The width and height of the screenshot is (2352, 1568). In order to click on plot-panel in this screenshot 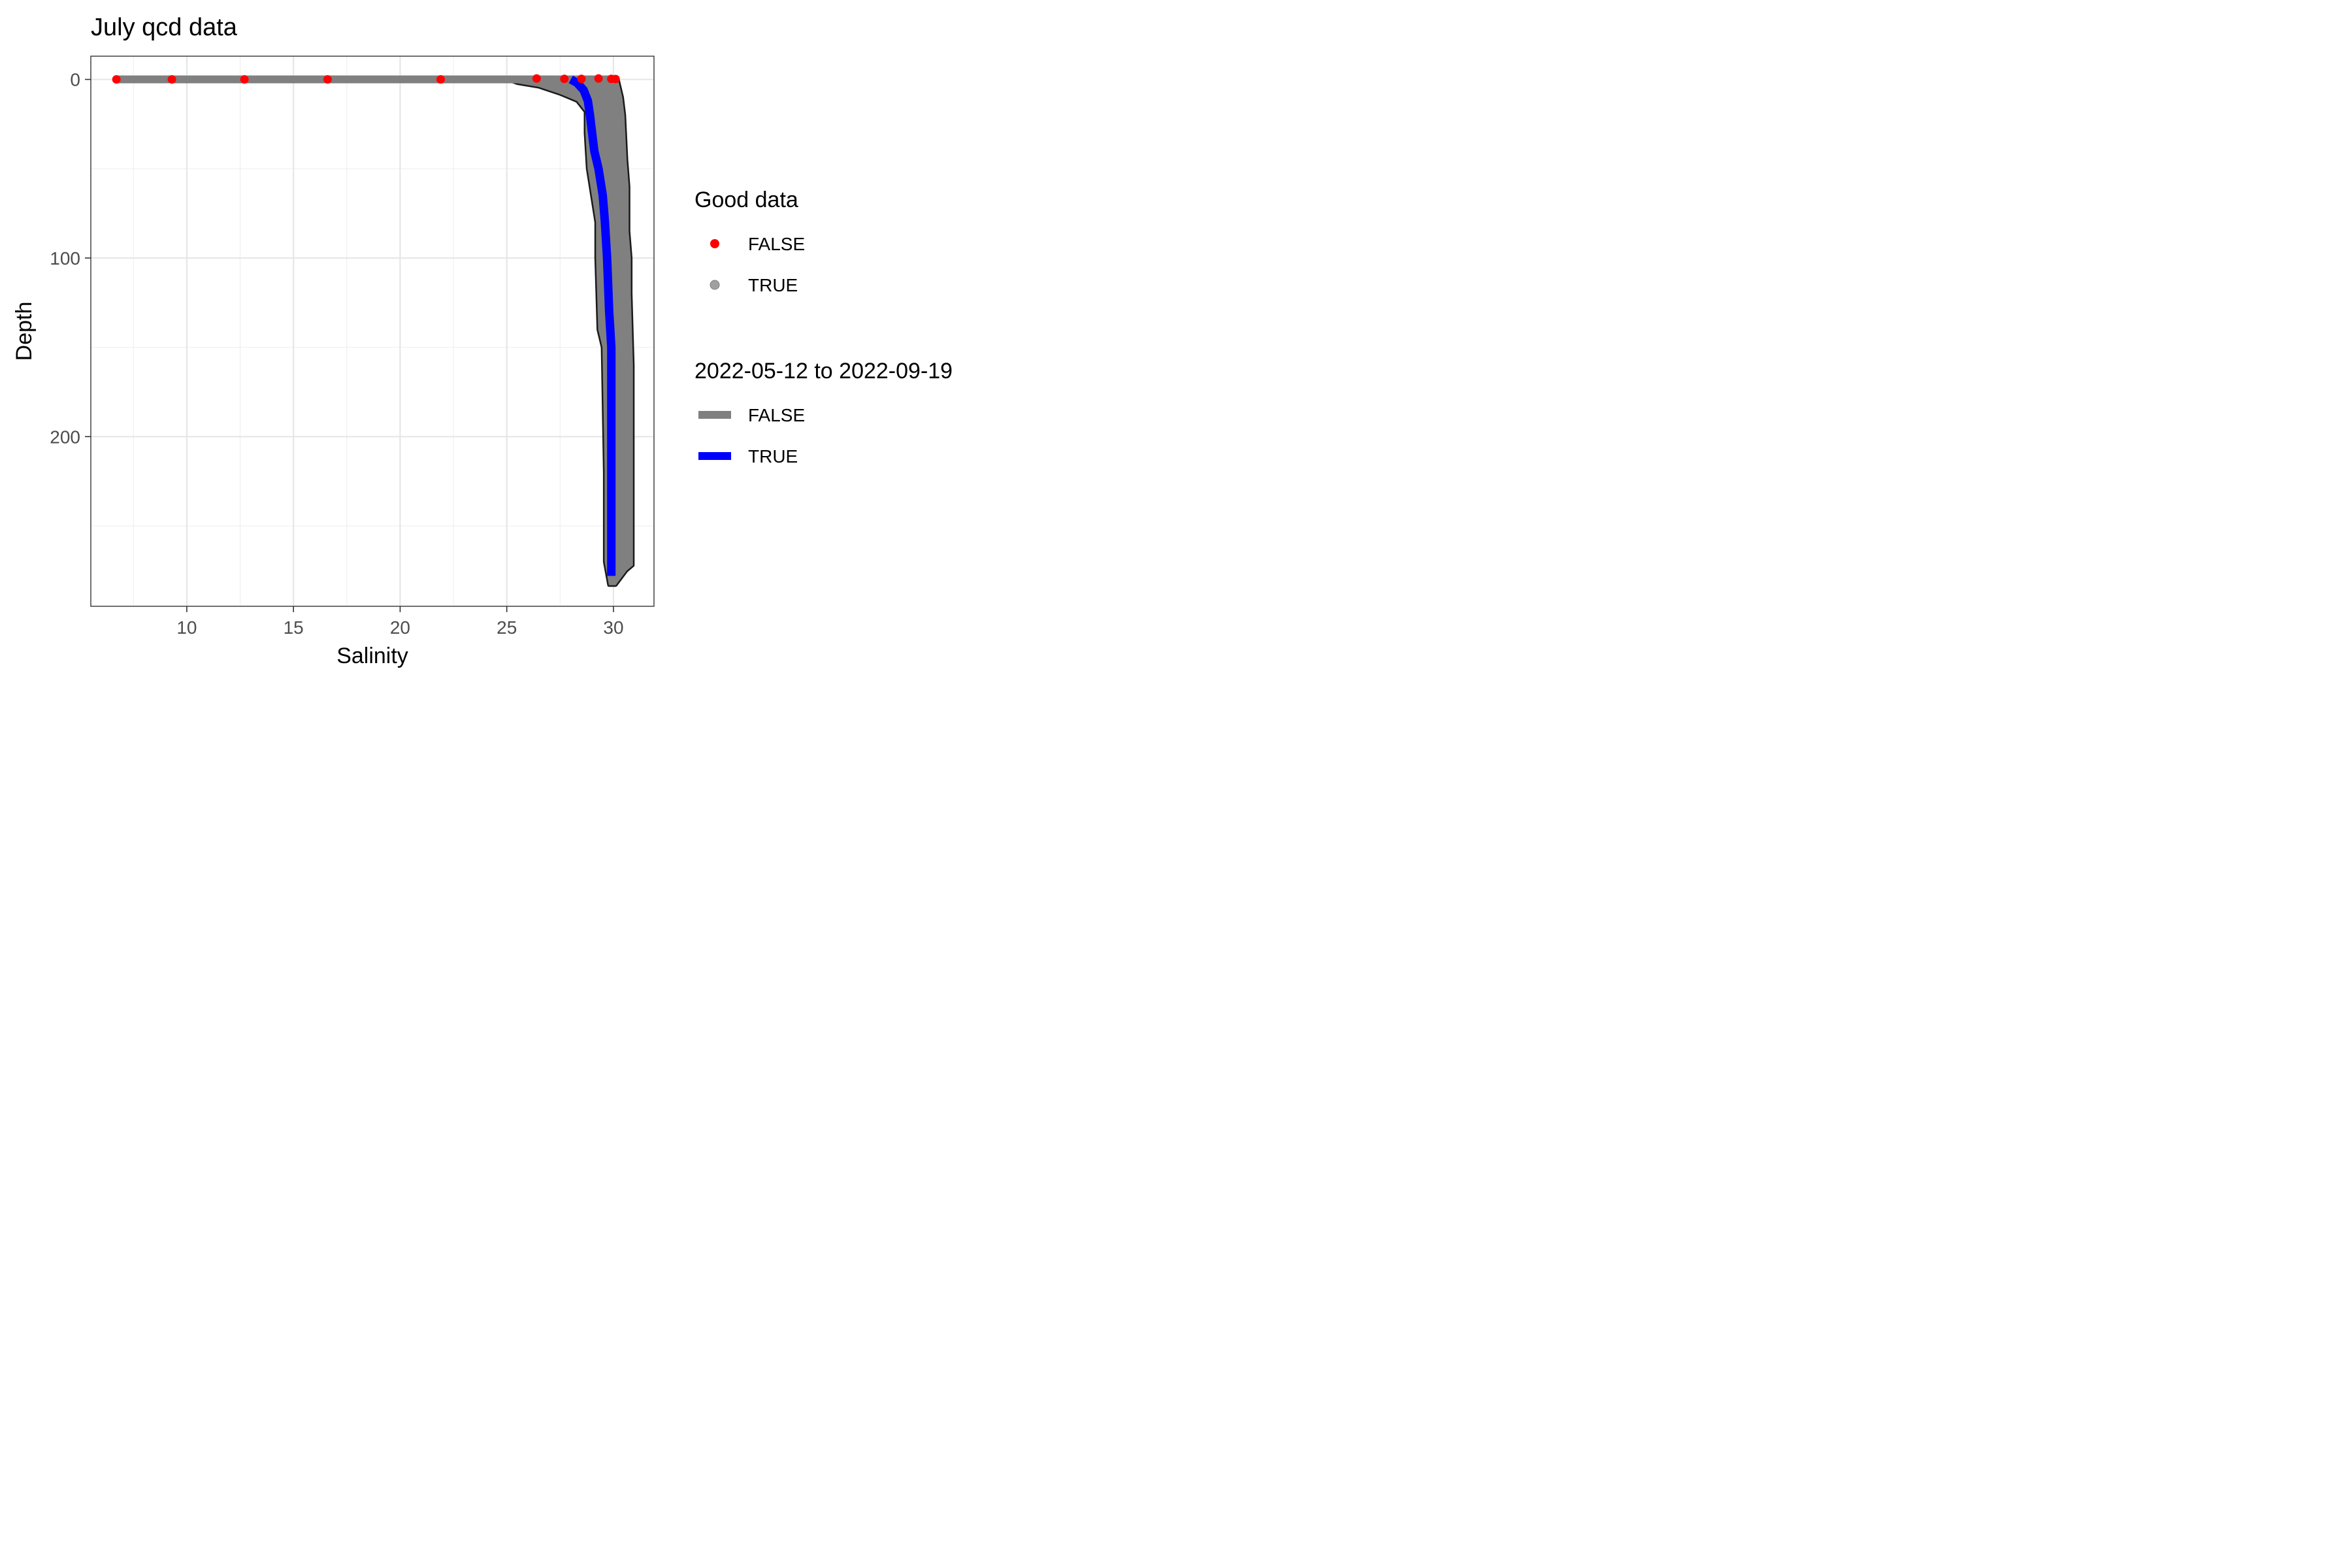, I will do `click(372, 331)`.